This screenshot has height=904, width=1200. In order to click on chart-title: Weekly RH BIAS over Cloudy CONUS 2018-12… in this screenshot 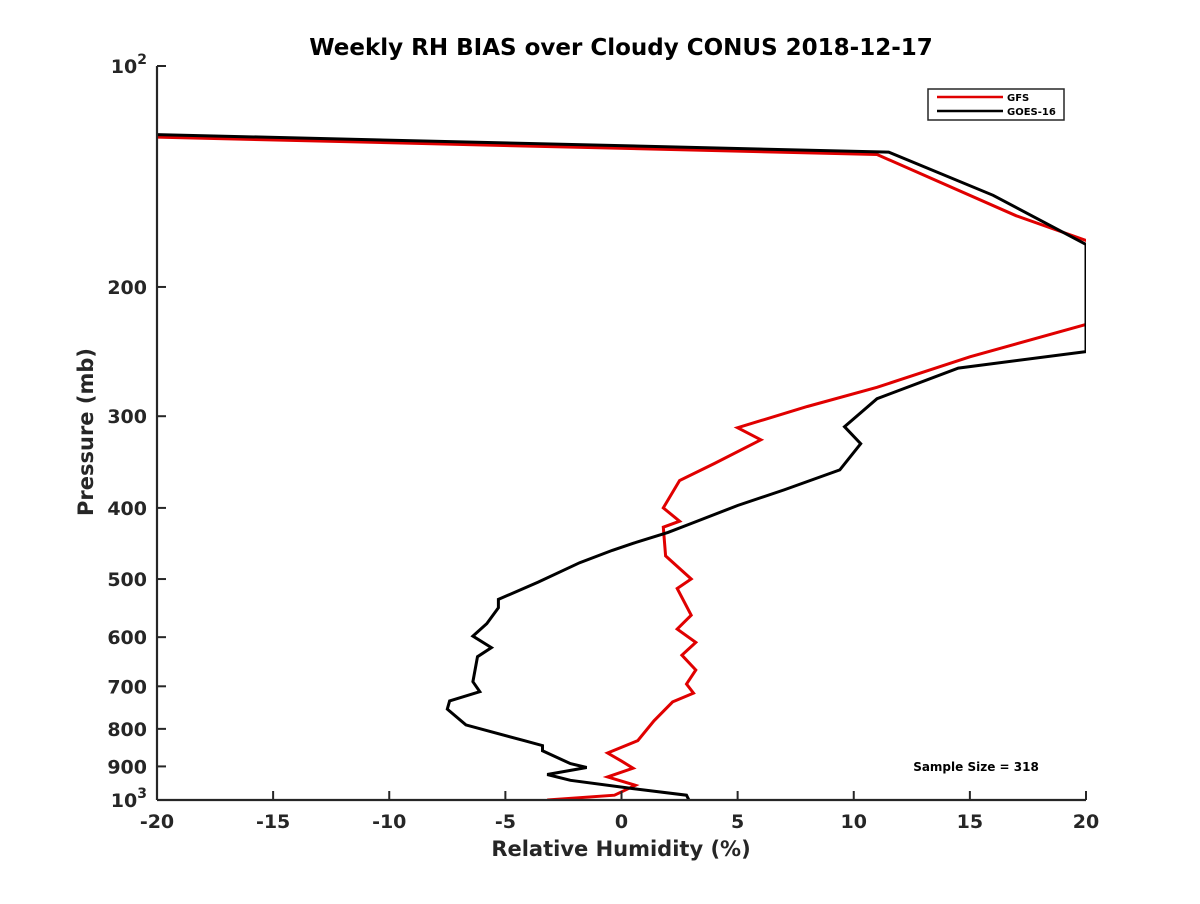, I will do `click(621, 48)`.